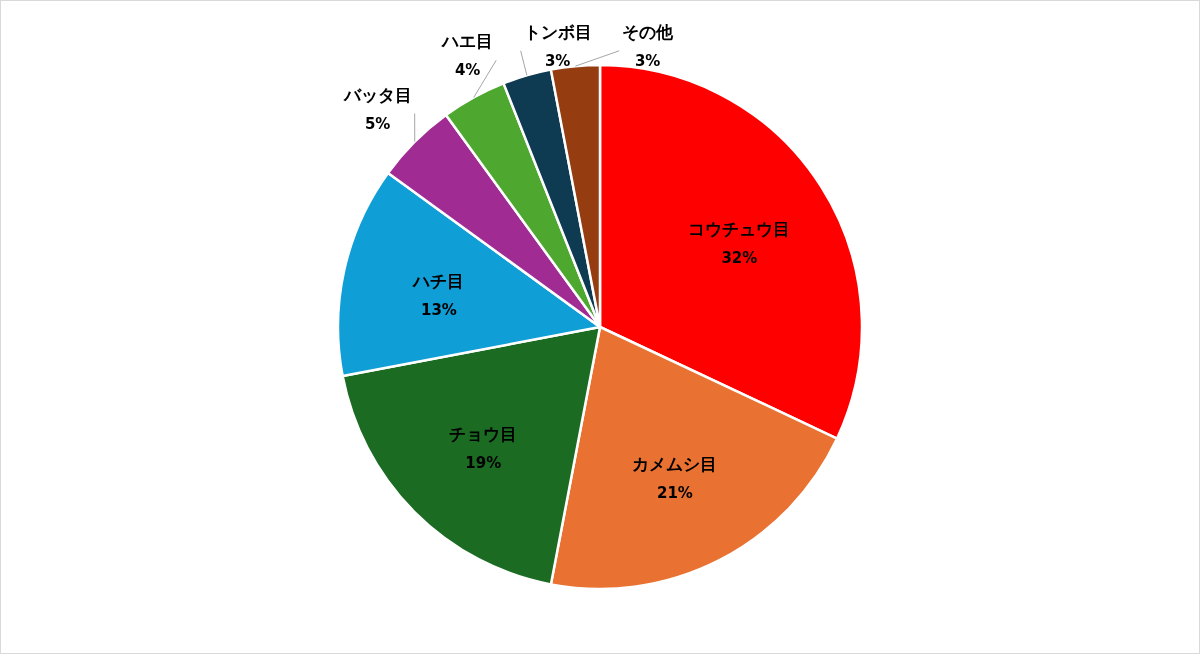 The height and width of the screenshot is (654, 1200). Describe the element at coordinates (557, 32) in the screenshot. I see `slice-label: トンボ目` at that location.